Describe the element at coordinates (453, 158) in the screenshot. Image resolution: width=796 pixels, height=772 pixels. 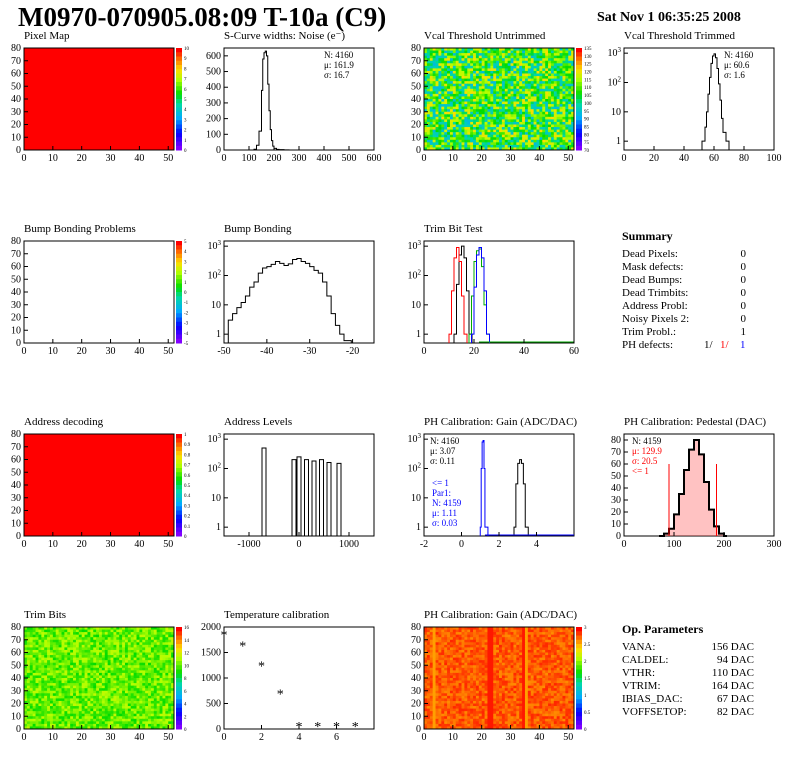
I see `x-tick-label: 10` at that location.